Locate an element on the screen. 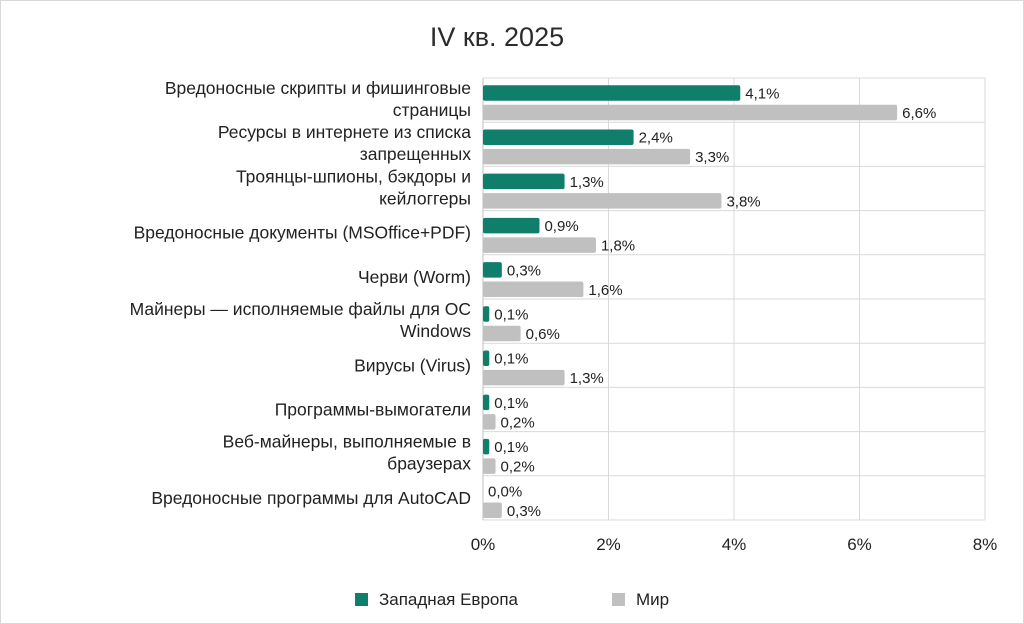 This screenshot has height=624, width=1024. category-label: Вредоносные скрипты и фишинговые страницы is located at coordinates (318, 99).